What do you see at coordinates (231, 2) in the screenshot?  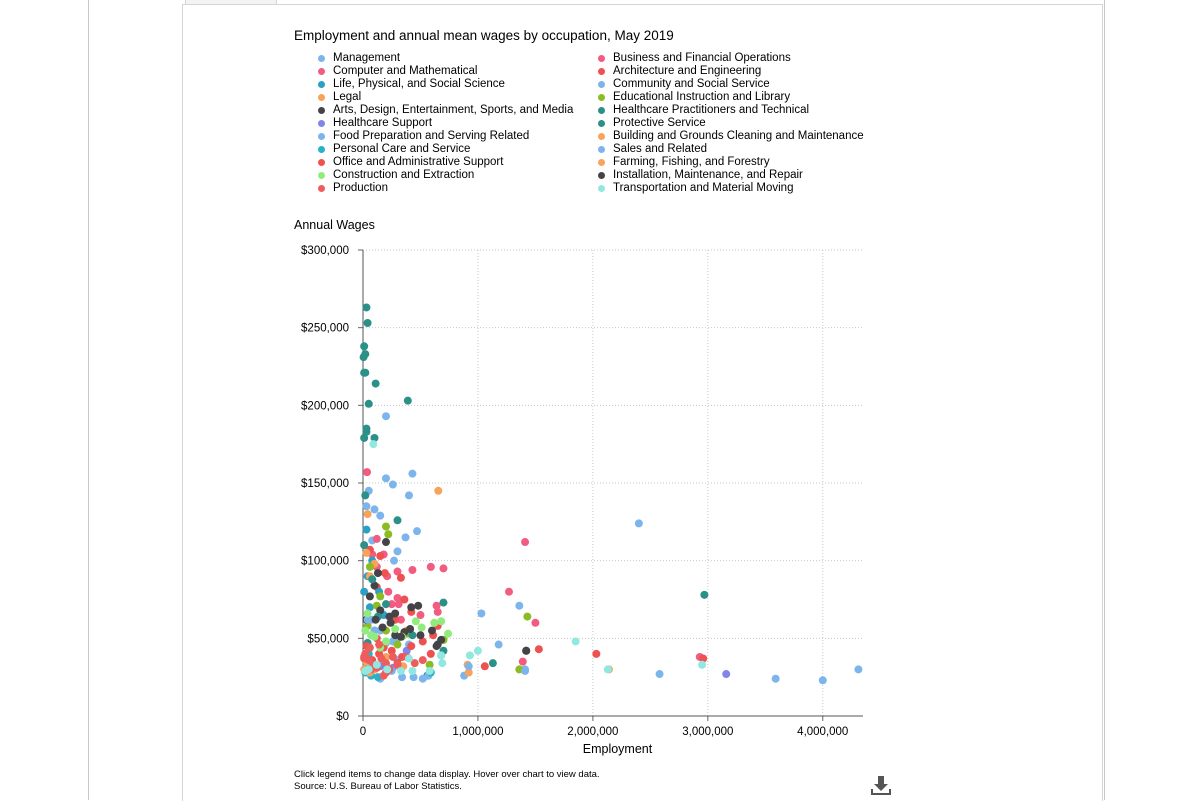 I see `tab-stub` at bounding box center [231, 2].